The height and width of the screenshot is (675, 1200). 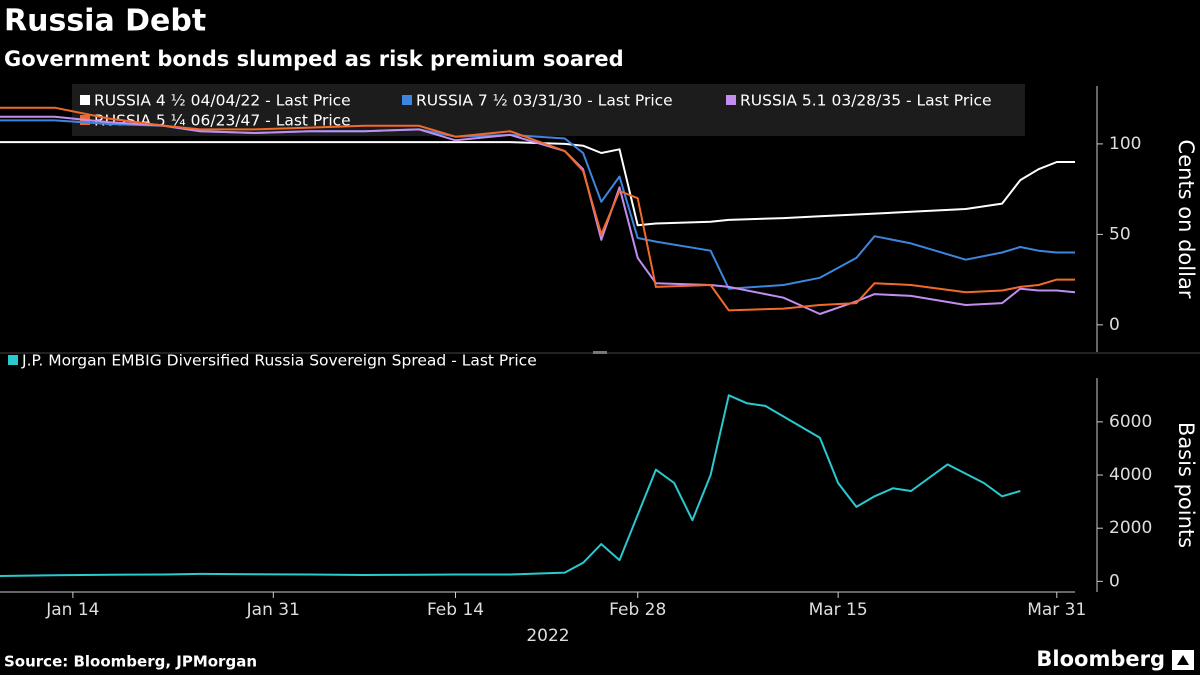 What do you see at coordinates (273, 610) in the screenshot?
I see `x-tick-label: Jan 31` at bounding box center [273, 610].